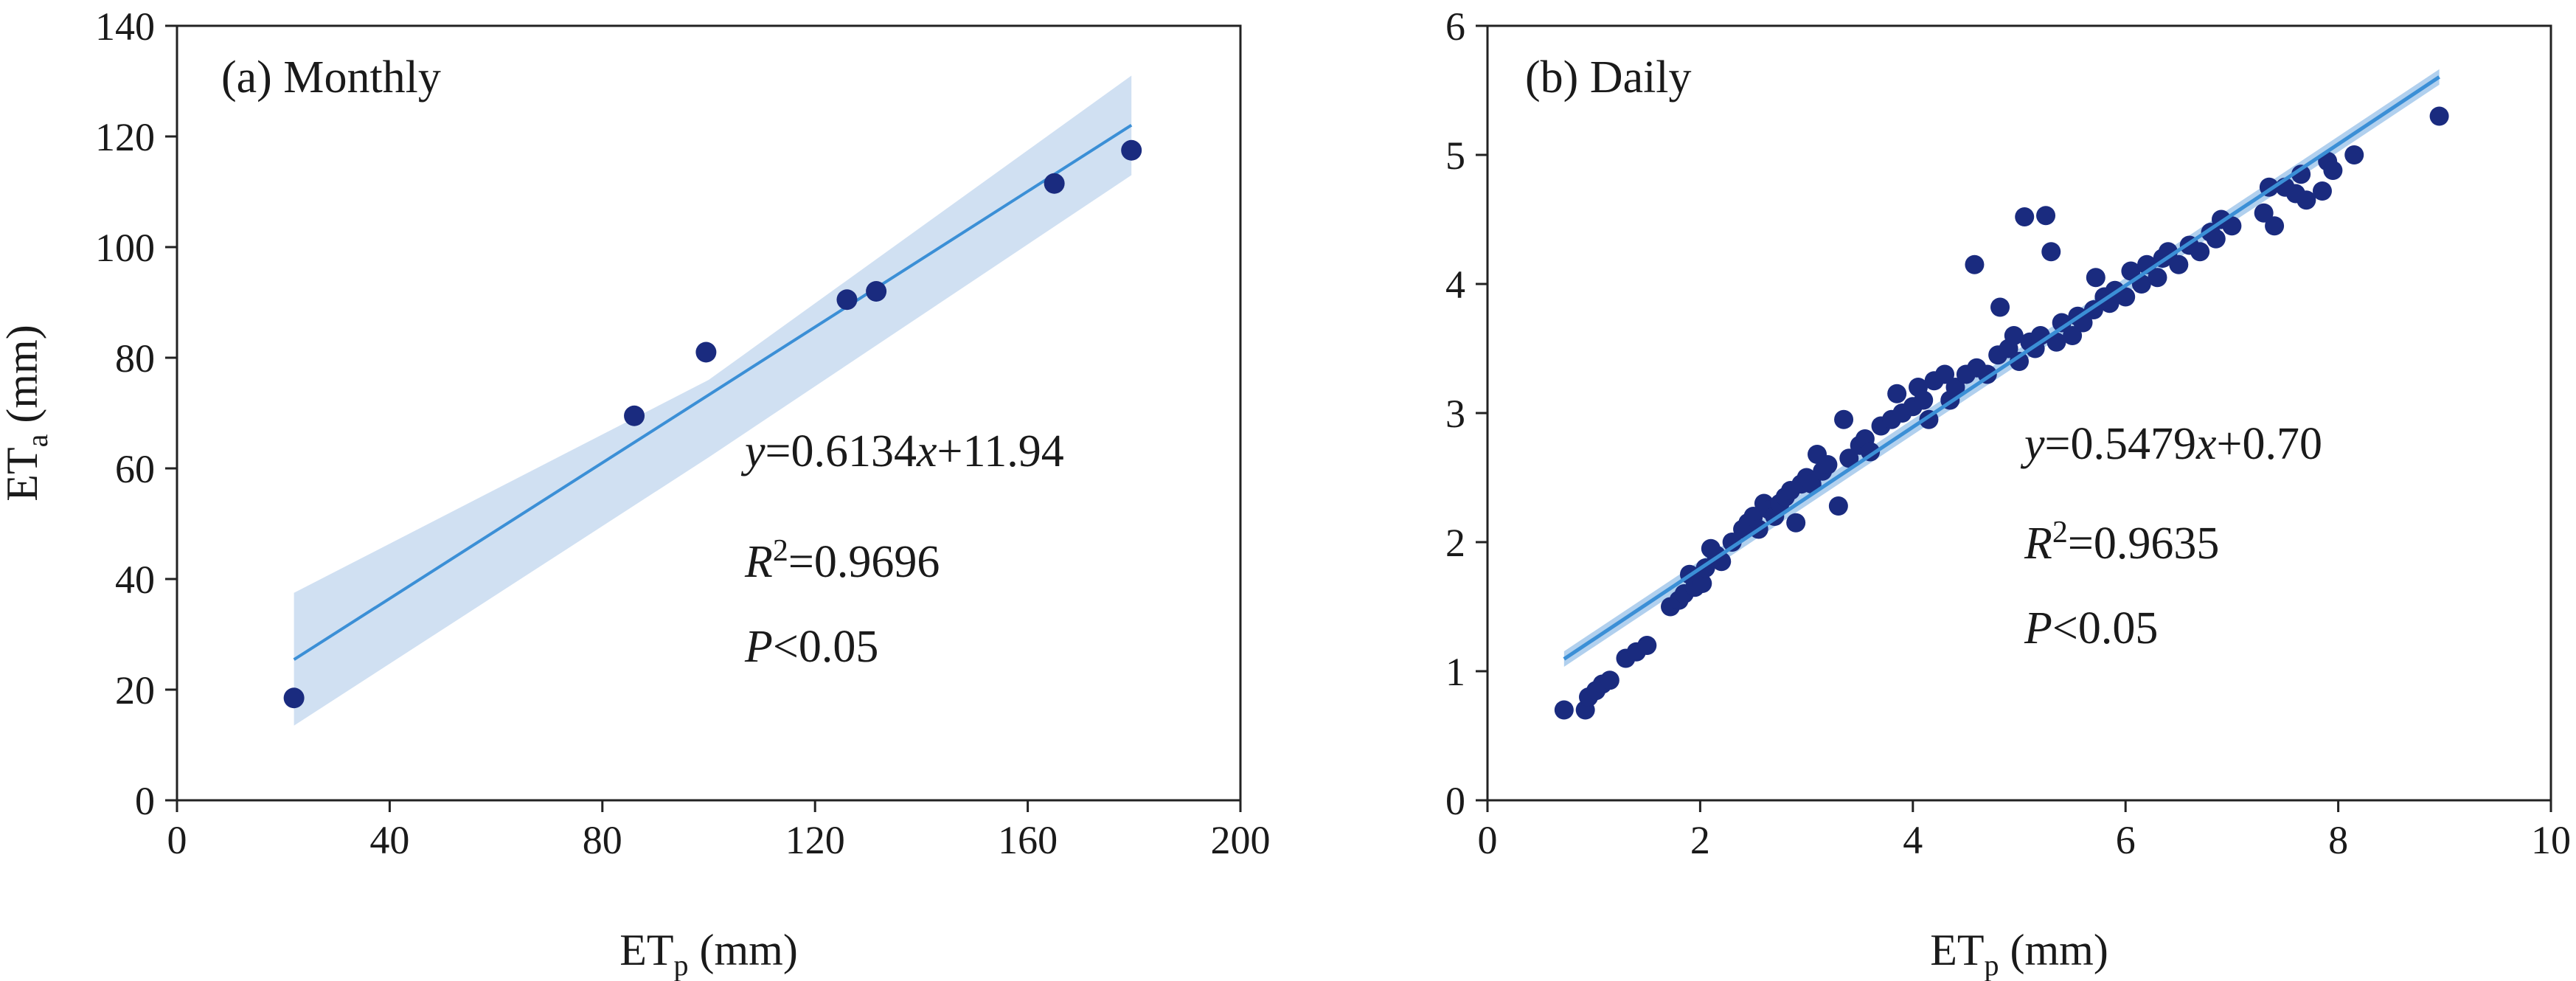 The height and width of the screenshot is (981, 2576). I want to click on y-tick-label: 140, so click(125, 26).